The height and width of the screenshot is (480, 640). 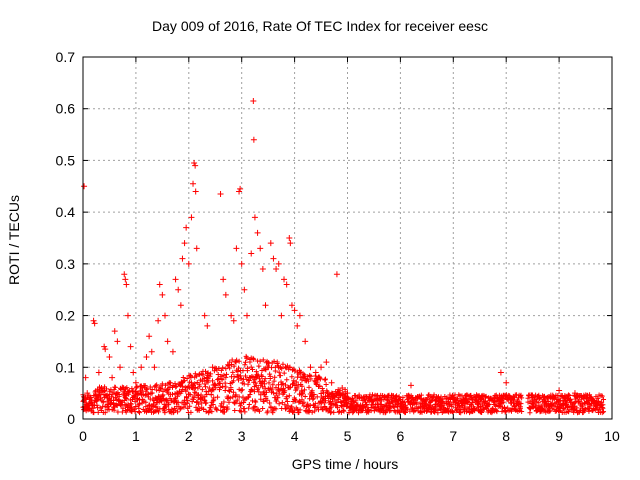 What do you see at coordinates (345, 464) in the screenshot?
I see `x-axis-label: GPS time / hours` at bounding box center [345, 464].